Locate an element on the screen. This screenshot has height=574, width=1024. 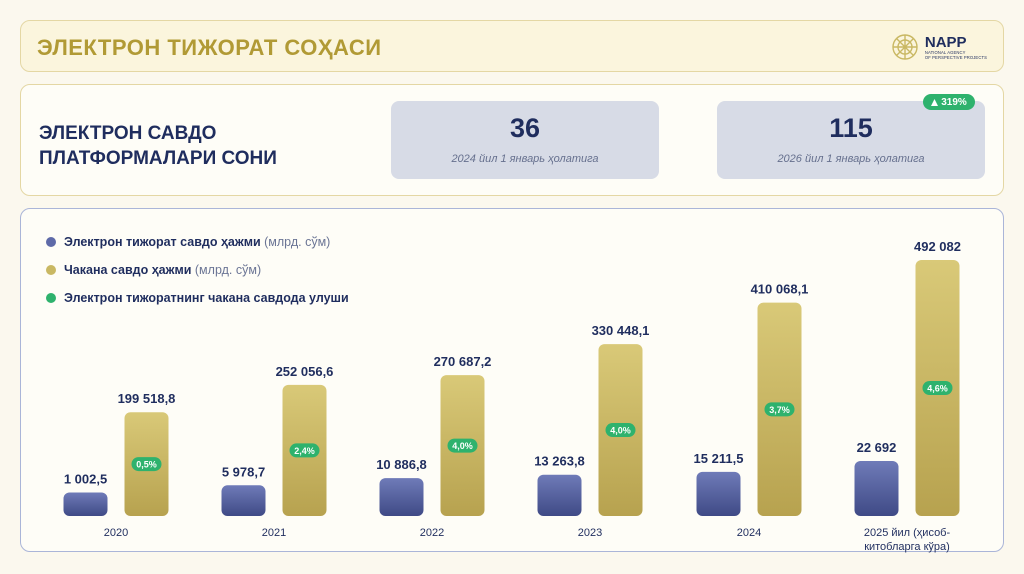
data-label-retail: 330 448,1 is located at coordinates (621, 330).